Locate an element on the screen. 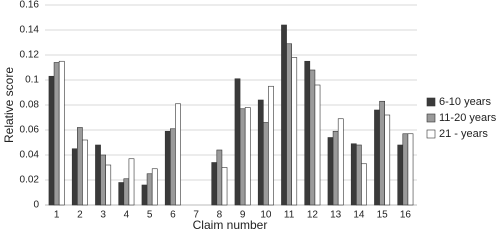 The image size is (500, 240). x-tick-label: 1 is located at coordinates (57, 215).